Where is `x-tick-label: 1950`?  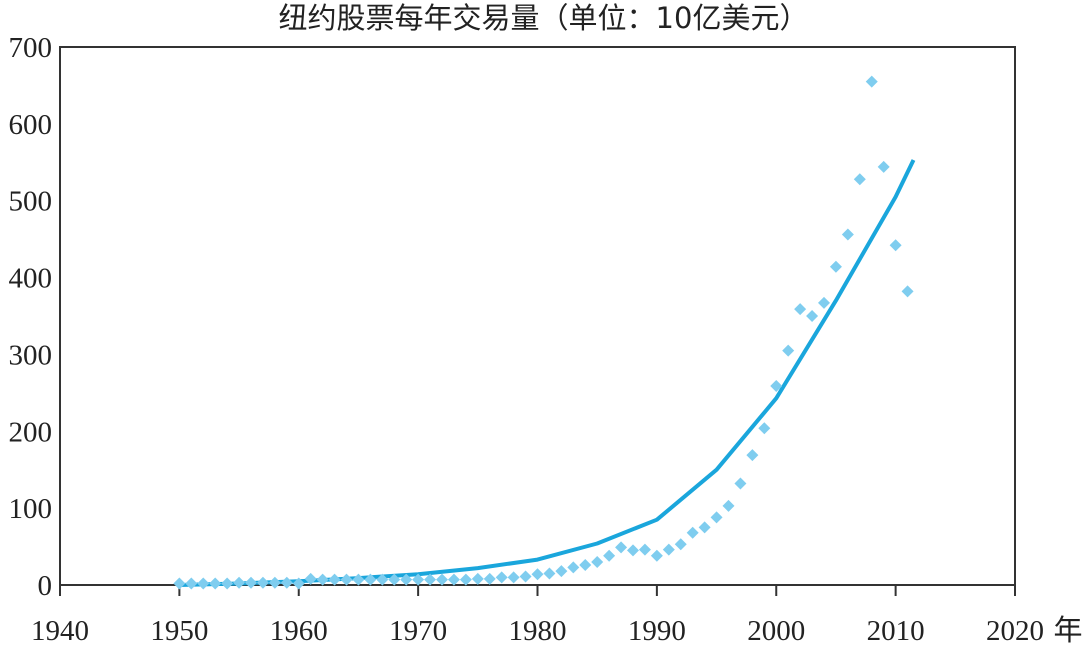 x-tick-label: 1950 is located at coordinates (179, 630).